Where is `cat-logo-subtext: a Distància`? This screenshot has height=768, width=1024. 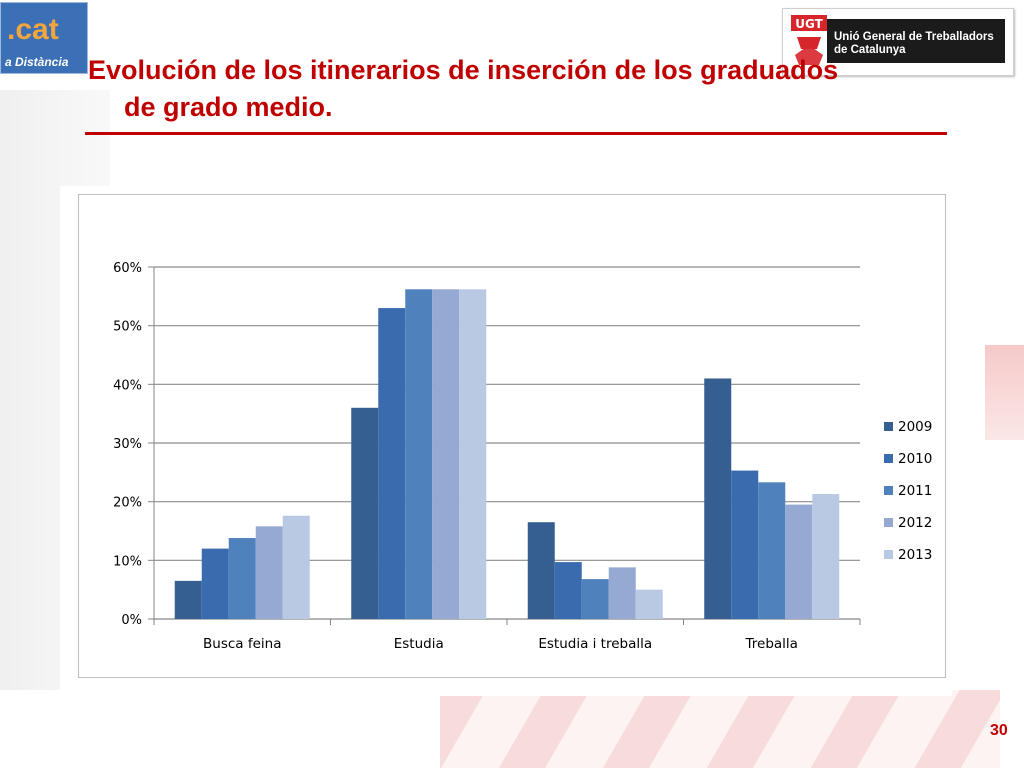
cat-logo-subtext: a Distància is located at coordinates (37, 62).